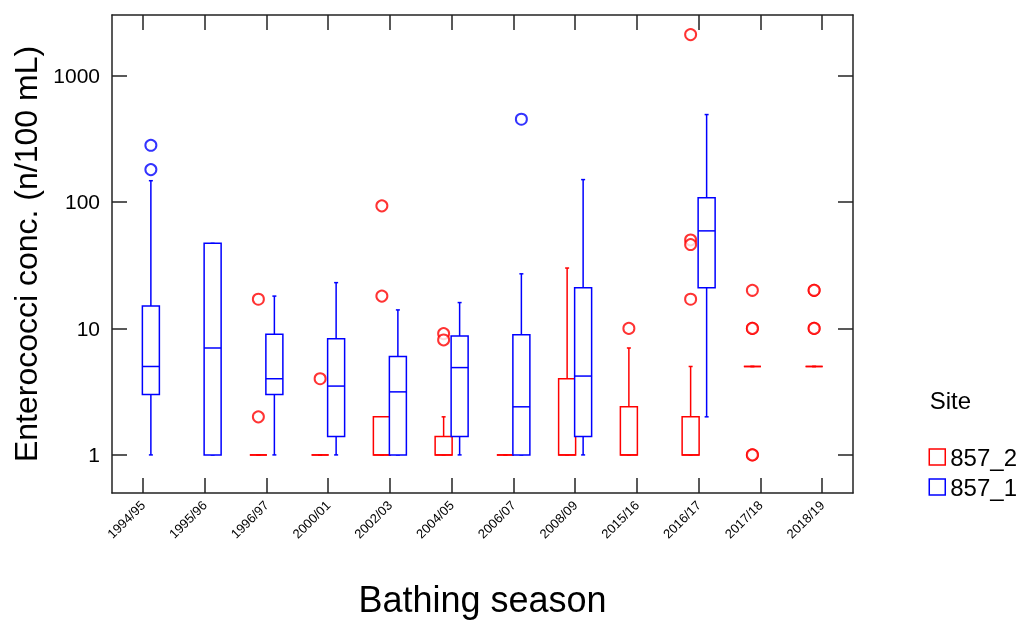  I want to click on y-tick-label: 100, so click(82, 202).